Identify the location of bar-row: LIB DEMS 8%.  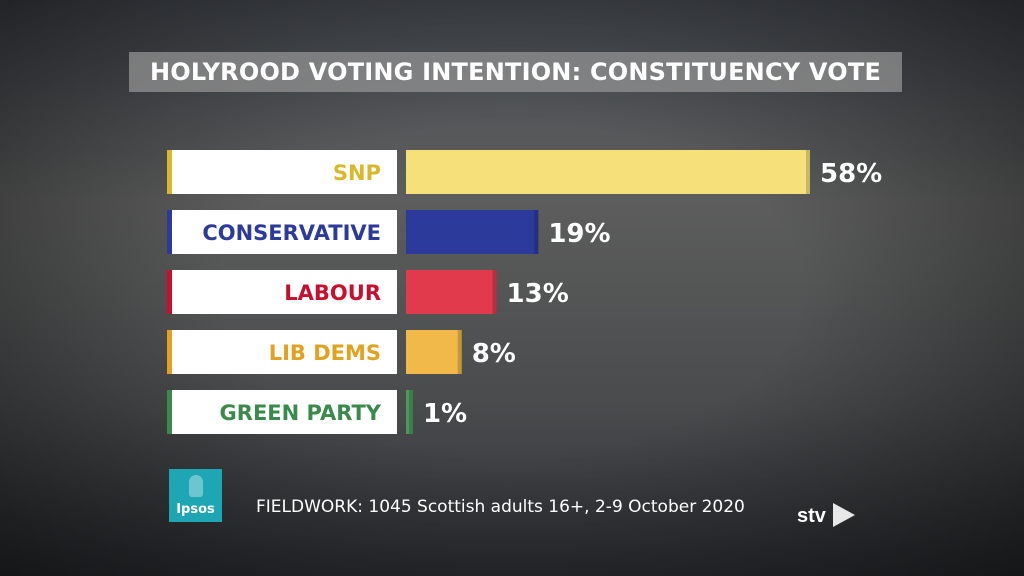
(341, 352).